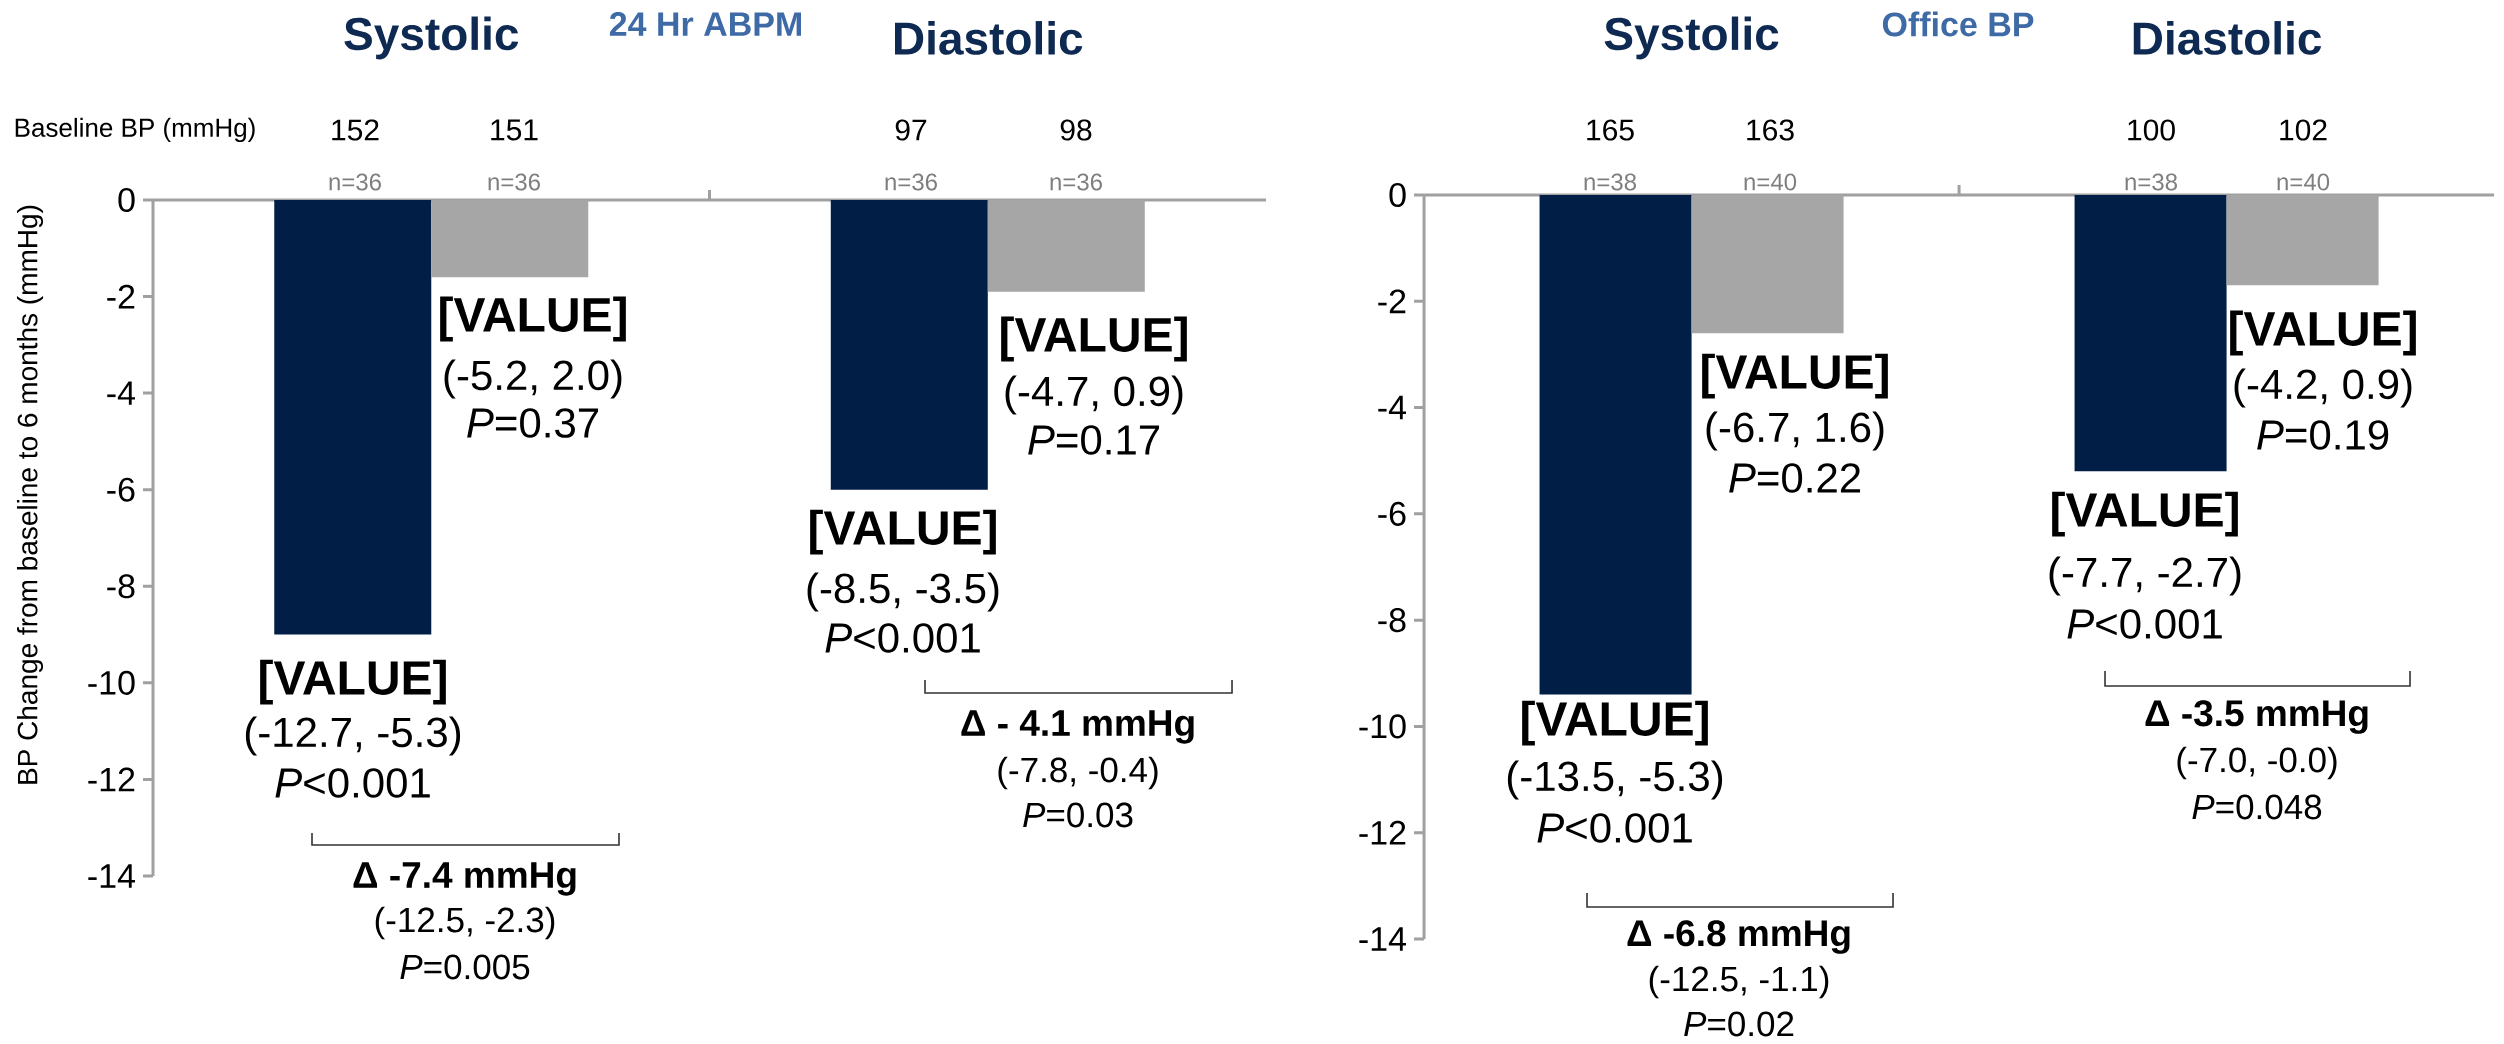  What do you see at coordinates (1958, 24) in the screenshot?
I see `chart-title: Office BP` at bounding box center [1958, 24].